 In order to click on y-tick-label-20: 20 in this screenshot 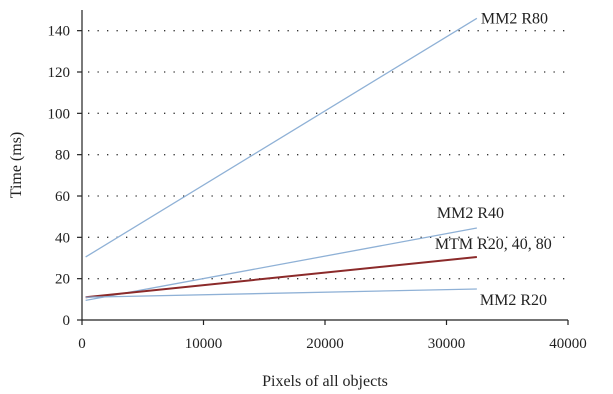, I will do `click(62, 280)`.